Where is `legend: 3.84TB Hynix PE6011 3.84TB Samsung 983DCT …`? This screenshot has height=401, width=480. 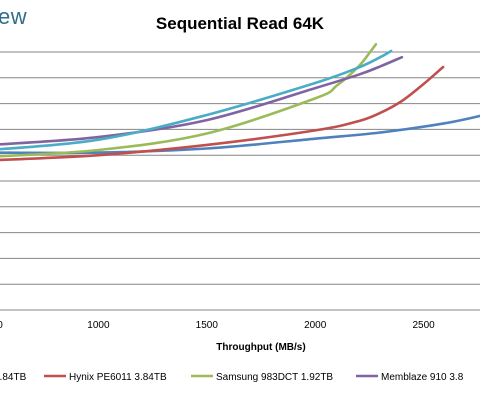
legend: 3.84TB Hynix PE6011 3.84TB Samsung 983DCT … is located at coordinates (232, 377).